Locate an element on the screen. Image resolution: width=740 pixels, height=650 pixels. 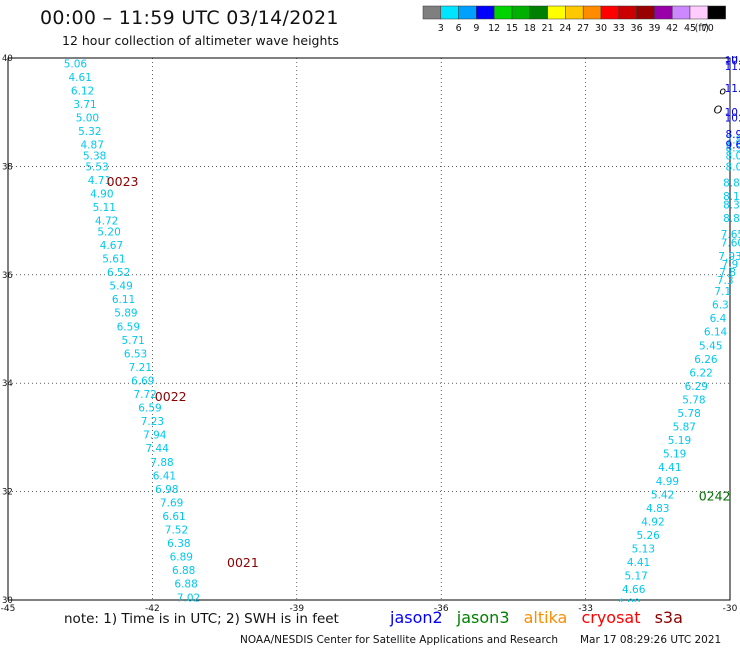
swh-value: 6.11 is located at coordinates (123, 300).